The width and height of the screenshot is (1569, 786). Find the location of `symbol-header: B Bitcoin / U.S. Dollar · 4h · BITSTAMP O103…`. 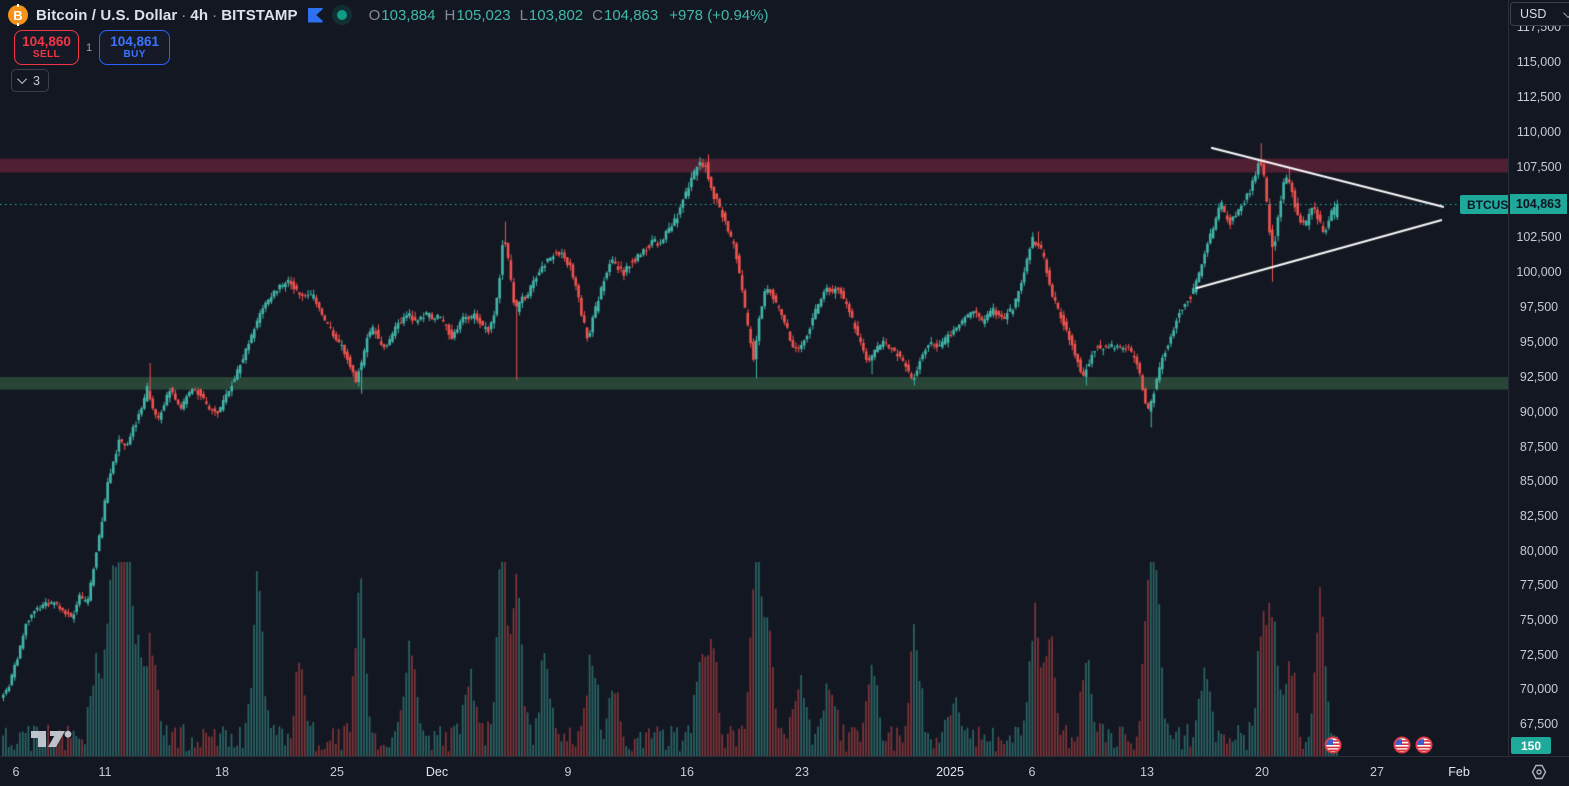

symbol-header: B Bitcoin / U.S. Dollar · 4h · BITSTAMP O103… is located at coordinates (388, 15).